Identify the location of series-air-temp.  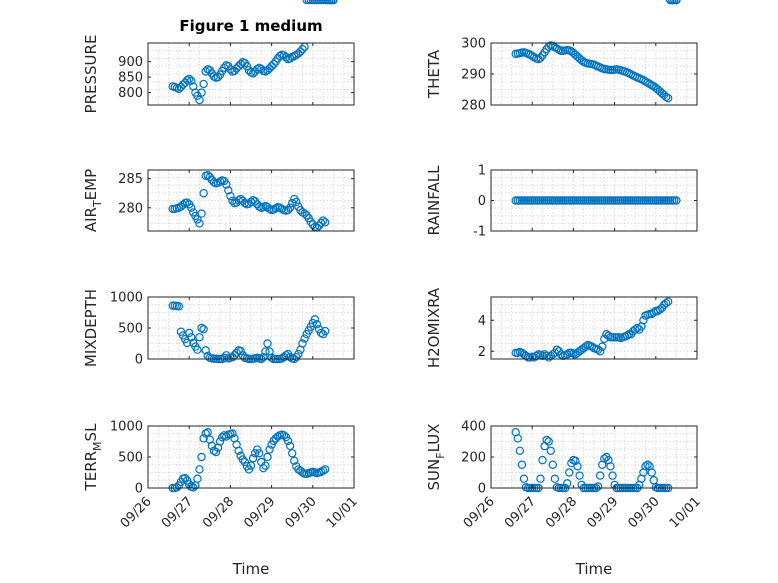
(253, 116).